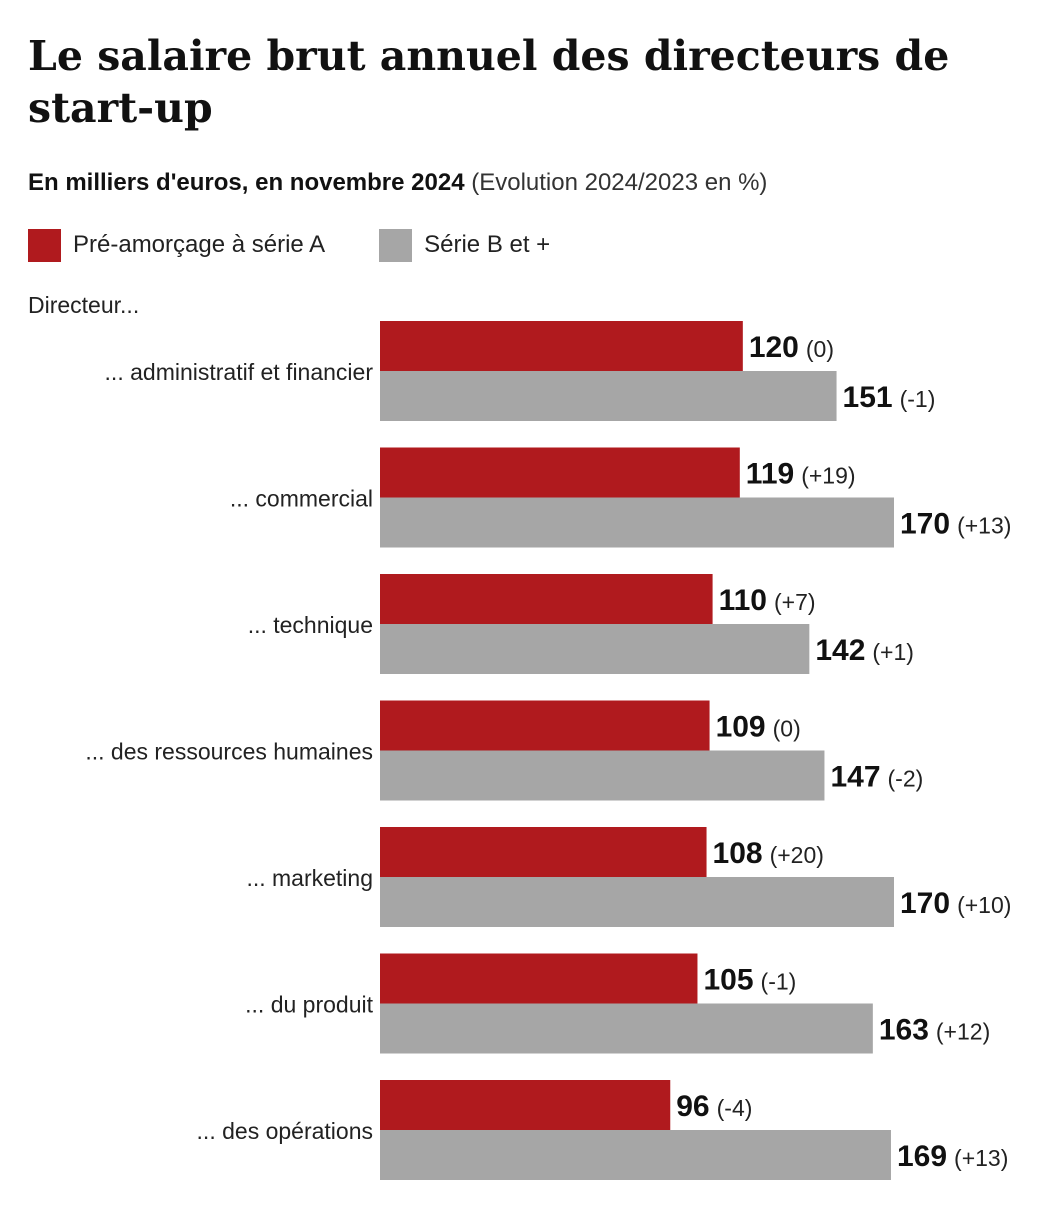  What do you see at coordinates (934, 1030) in the screenshot?
I see `value-label-series-b: 163 (+12)` at bounding box center [934, 1030].